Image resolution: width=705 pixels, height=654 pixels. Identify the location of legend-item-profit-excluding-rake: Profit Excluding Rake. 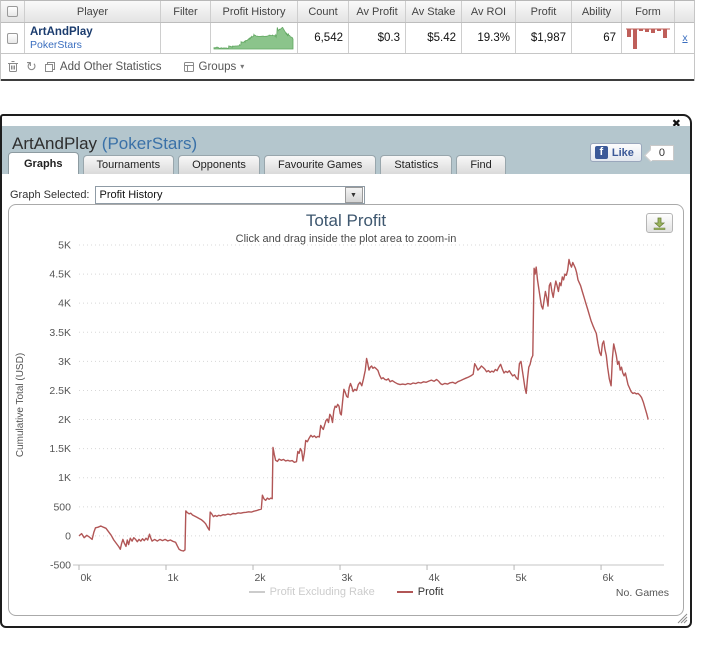
(311, 592).